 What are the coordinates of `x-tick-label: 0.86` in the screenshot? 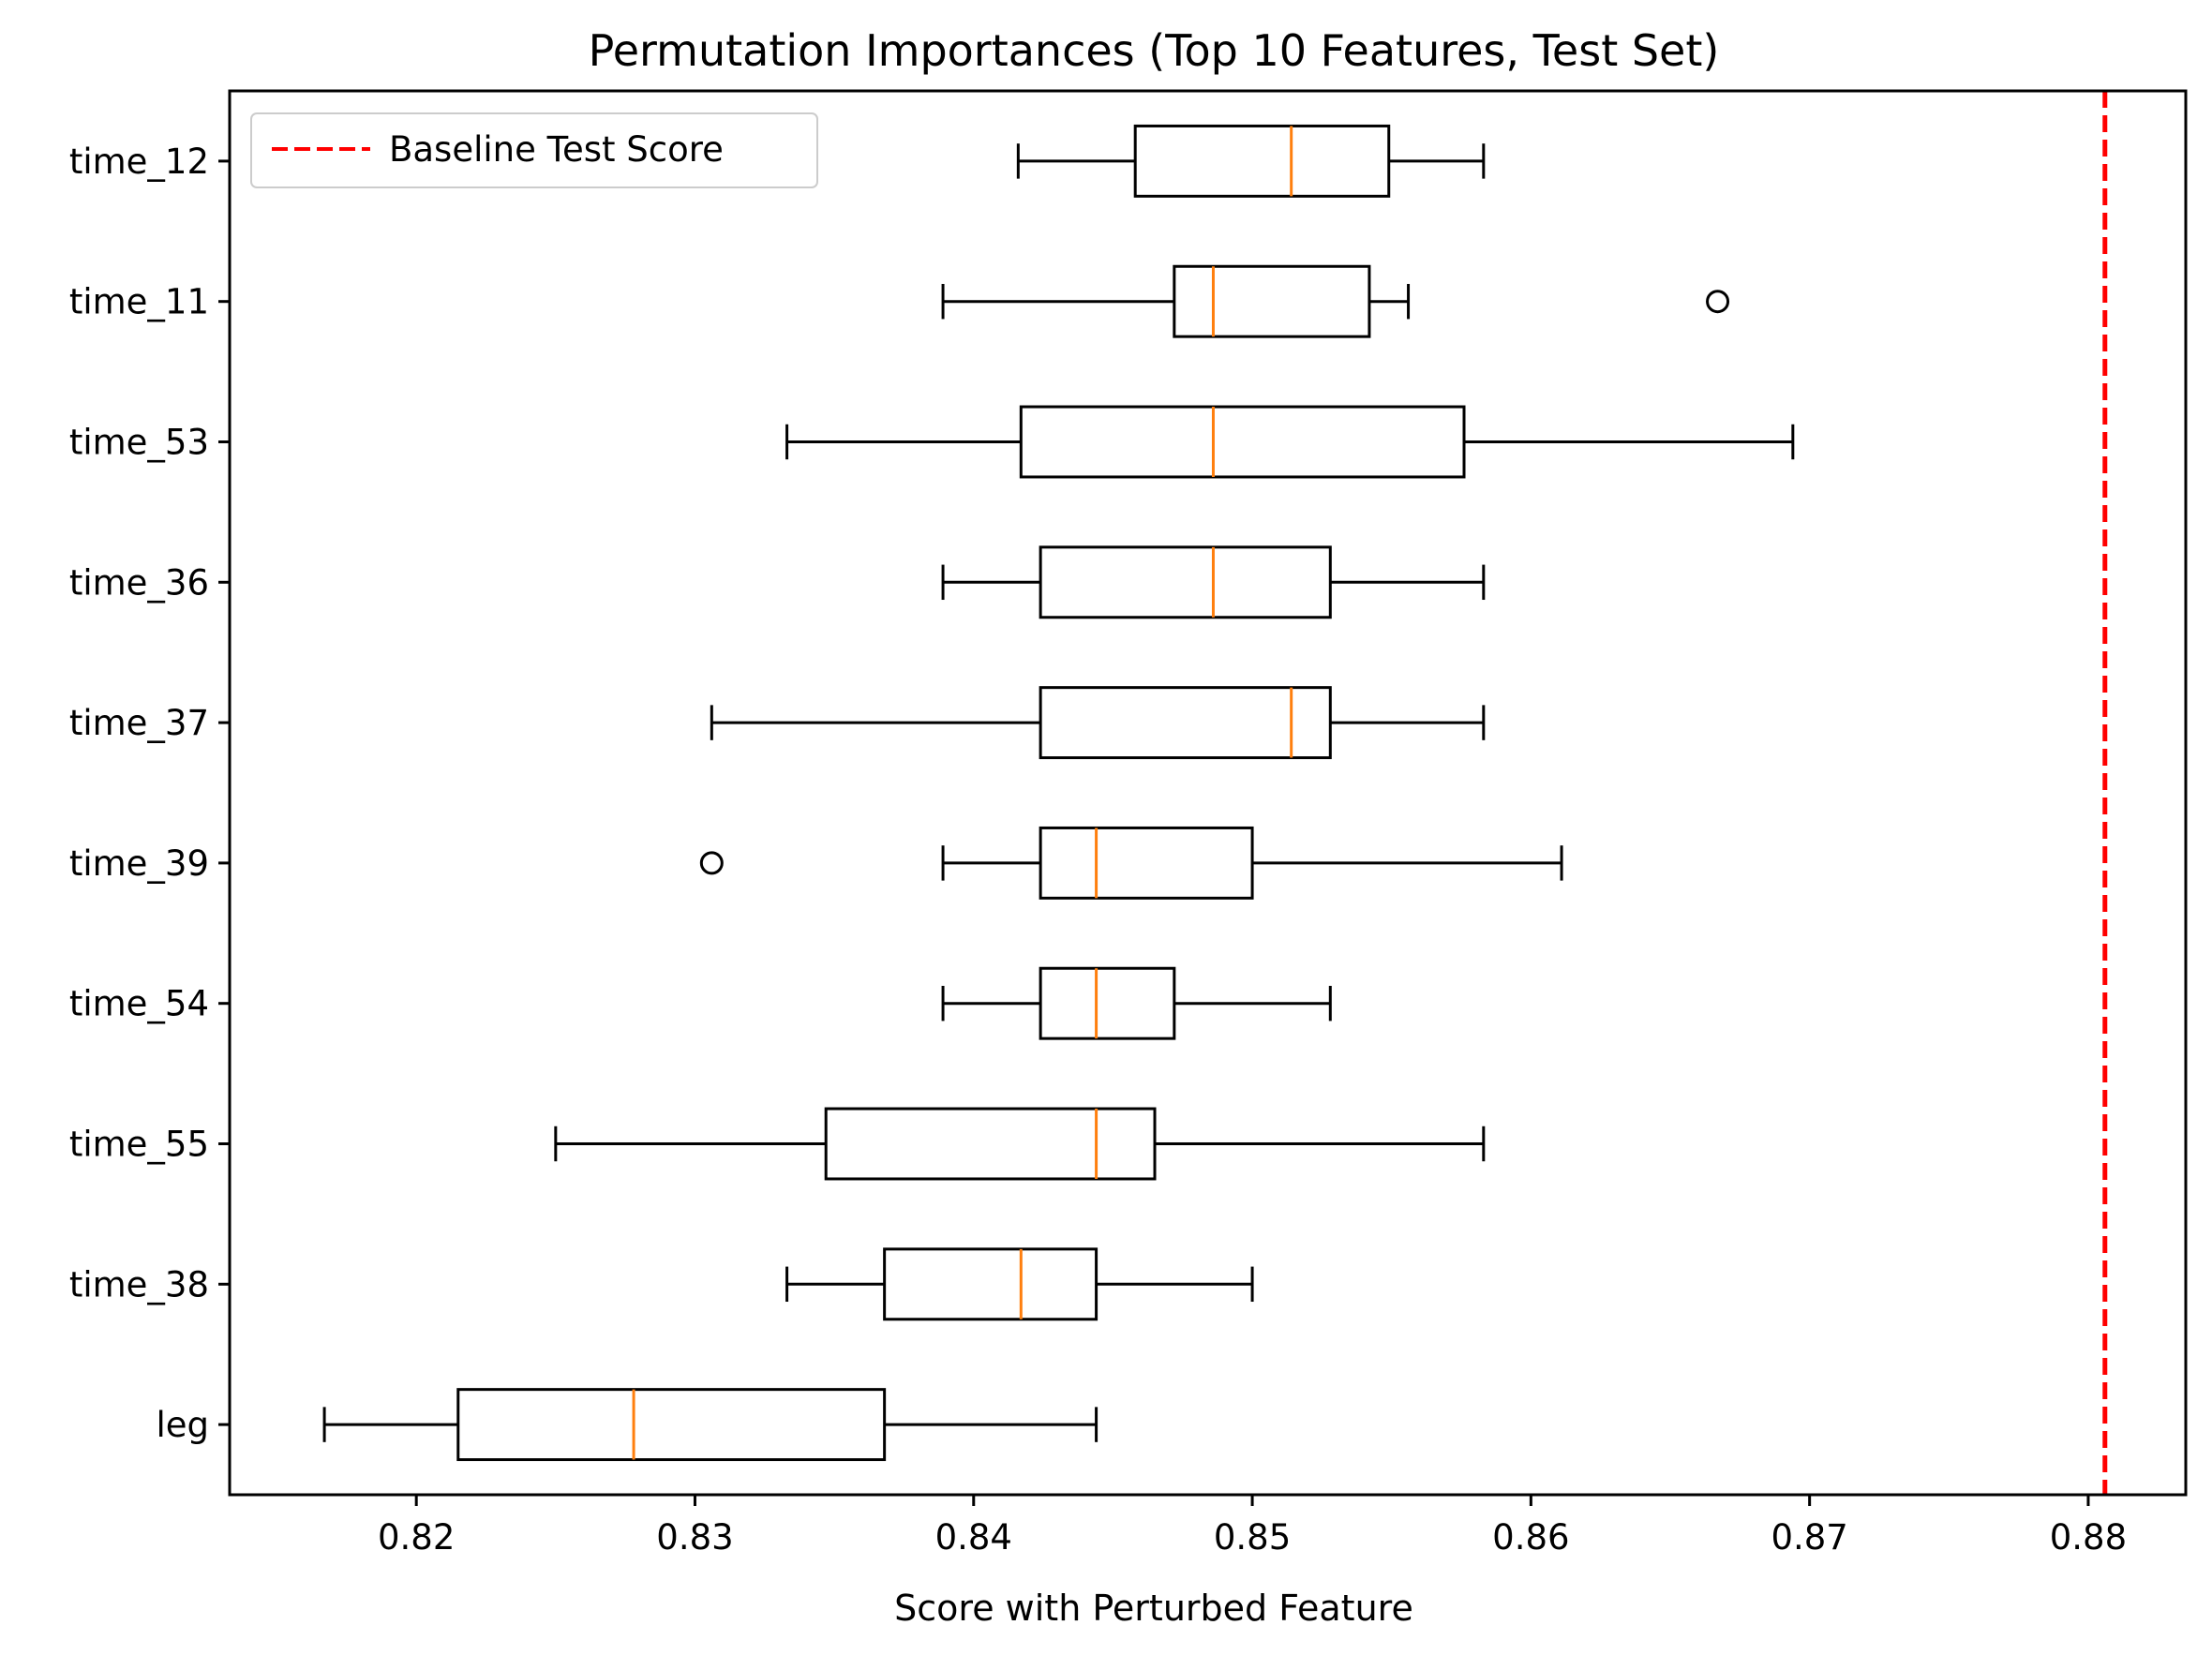 It's located at (1530, 1537).